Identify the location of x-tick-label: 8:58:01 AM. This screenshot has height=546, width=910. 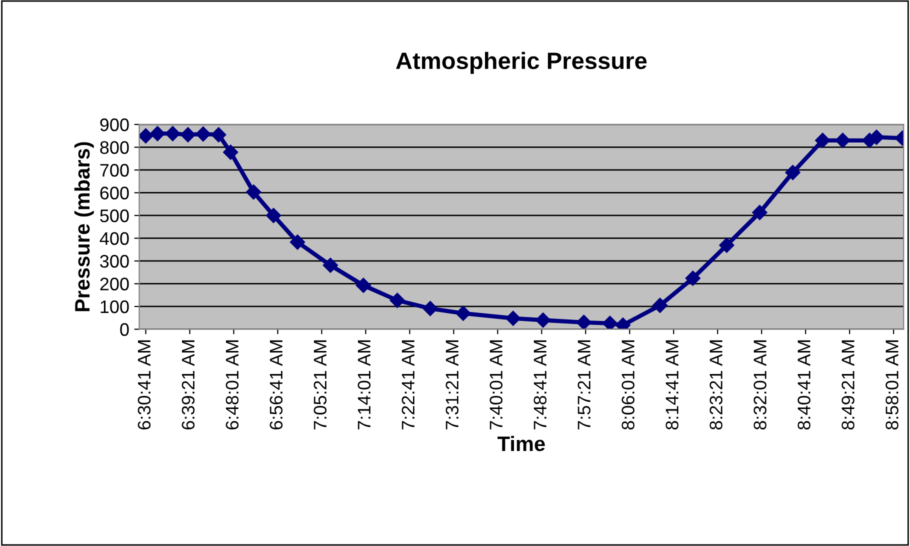
(892, 385).